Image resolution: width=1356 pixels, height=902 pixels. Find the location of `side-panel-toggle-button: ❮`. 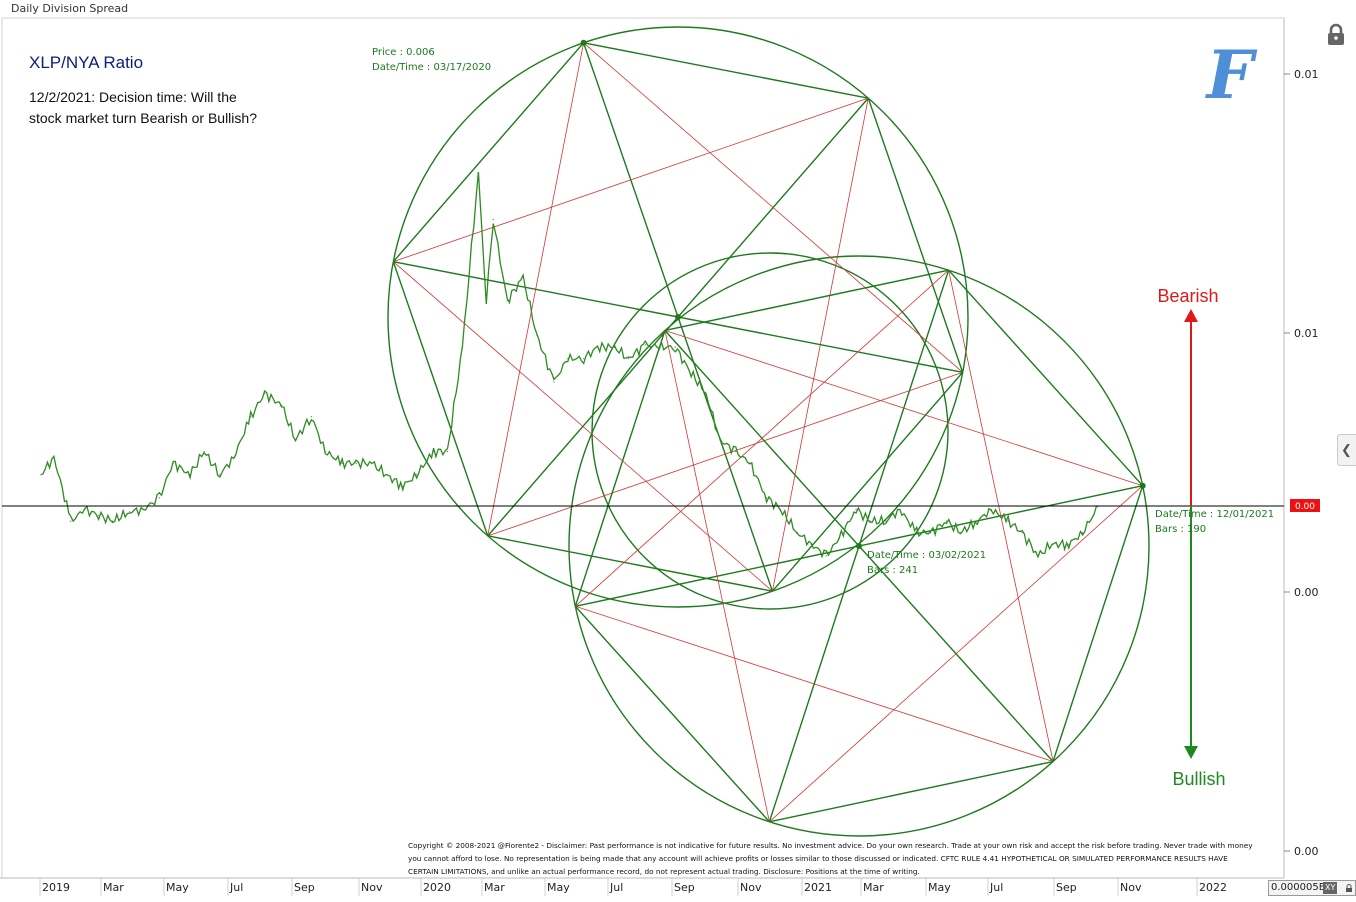

side-panel-toggle-button: ❮ is located at coordinates (1346, 450).